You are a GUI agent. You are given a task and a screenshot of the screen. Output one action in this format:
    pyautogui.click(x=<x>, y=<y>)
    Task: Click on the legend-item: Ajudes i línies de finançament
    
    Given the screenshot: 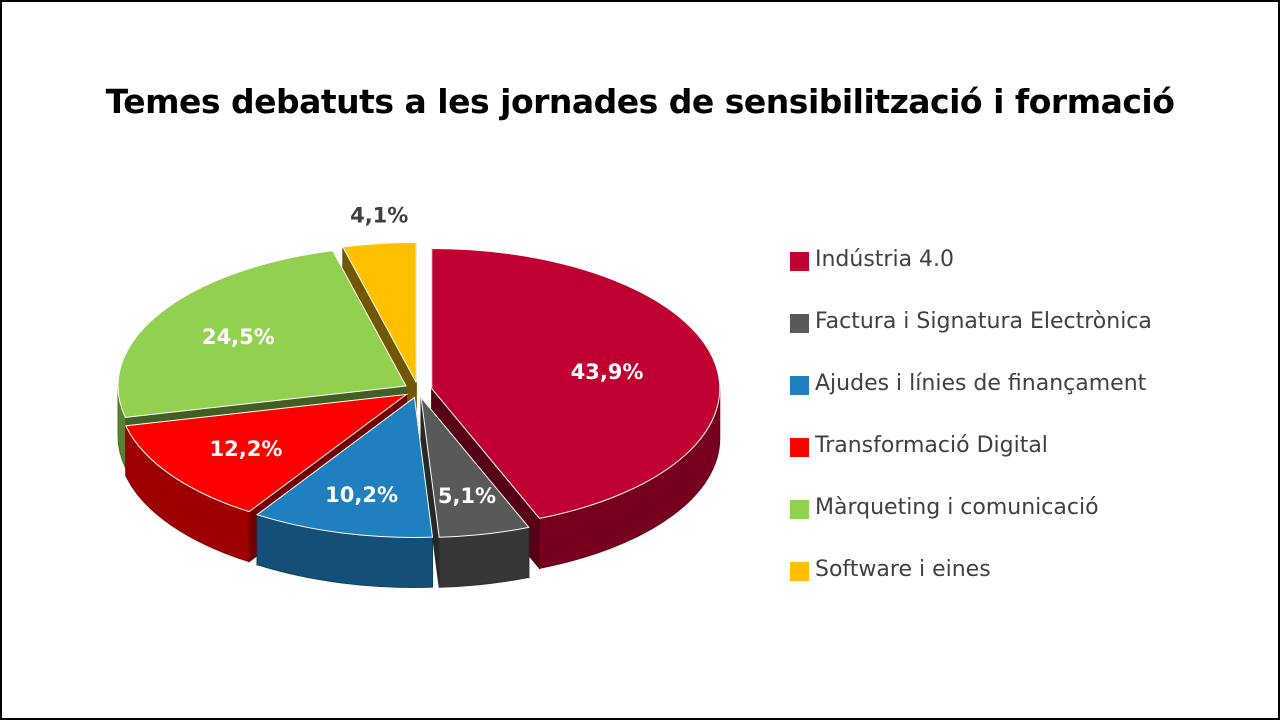 What is the action you would take?
    pyautogui.click(x=971, y=400)
    